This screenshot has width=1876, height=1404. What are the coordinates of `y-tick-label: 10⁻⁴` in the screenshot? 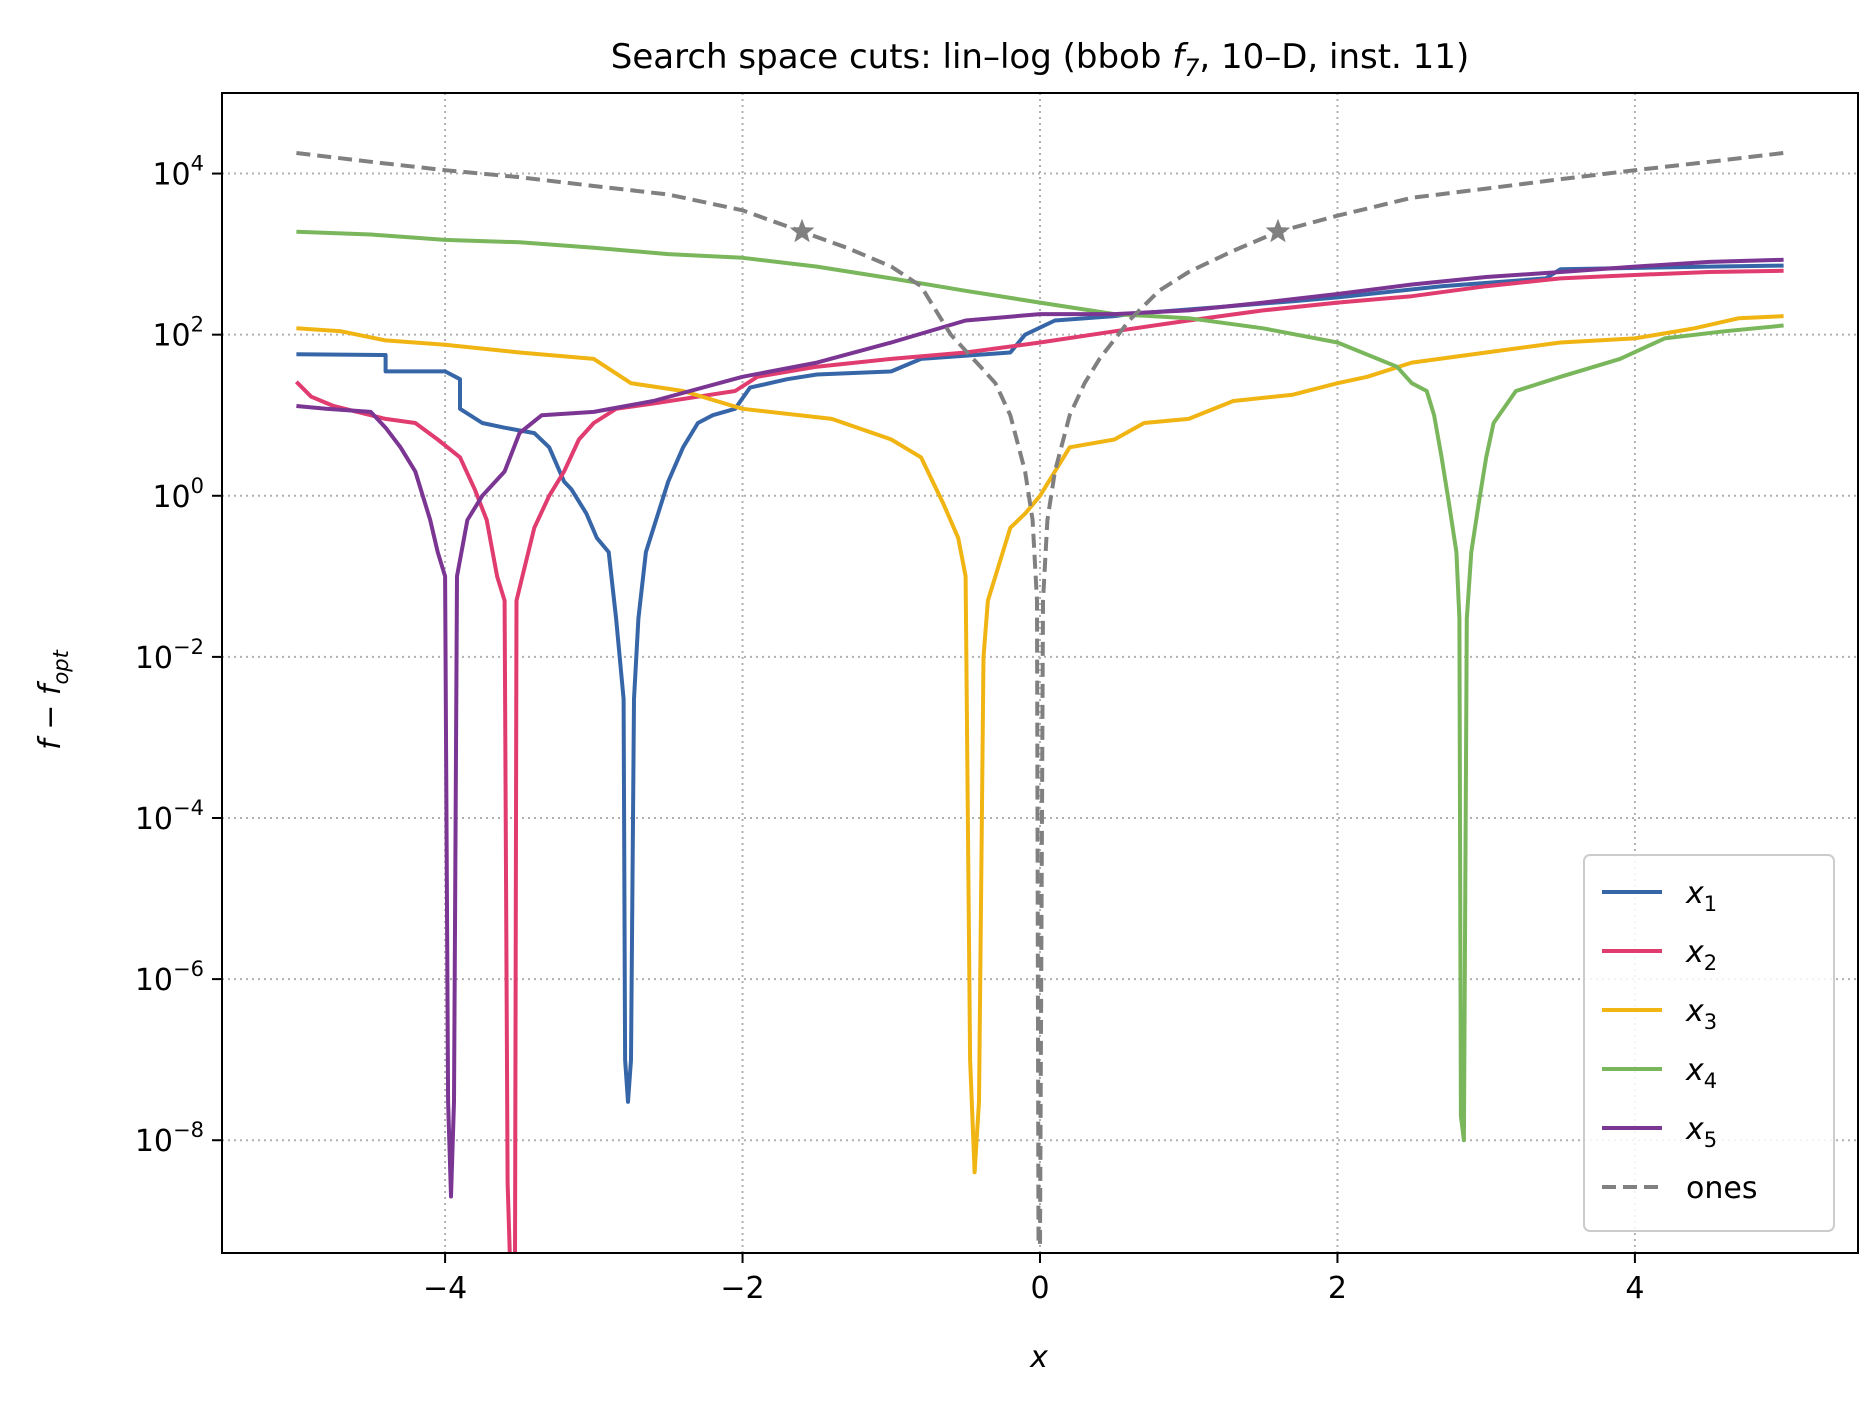 It's located at (169, 816).